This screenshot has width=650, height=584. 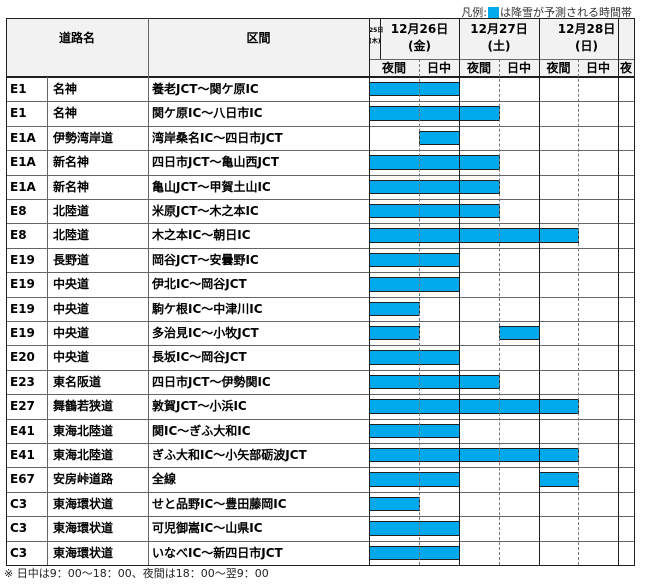 What do you see at coordinates (199, 406) in the screenshot?
I see `row-section: 敦賀JCT～小浜IC` at bounding box center [199, 406].